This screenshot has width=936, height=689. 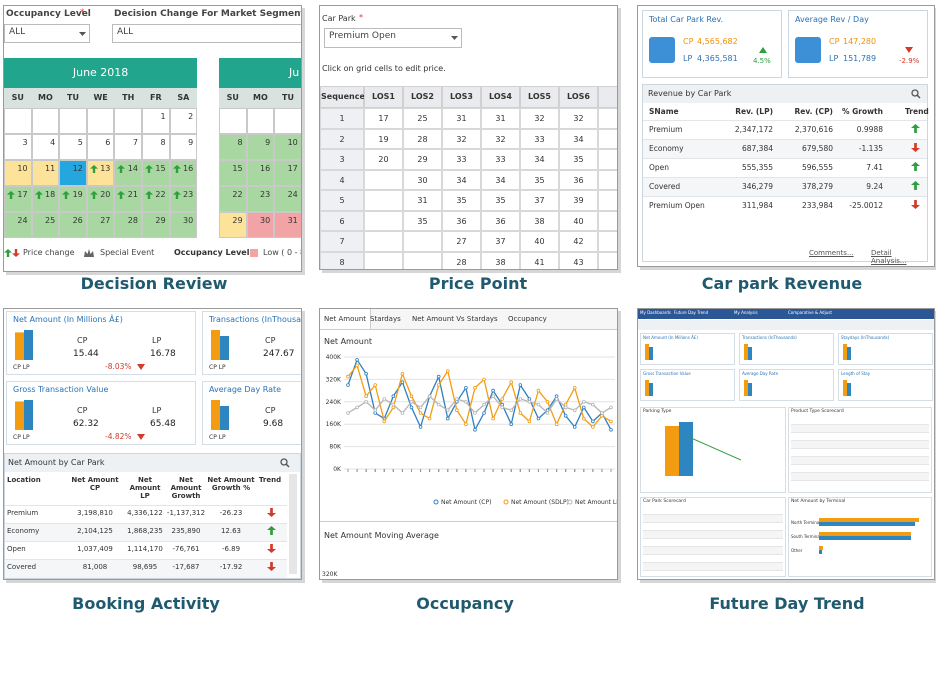 What do you see at coordinates (746, 312) in the screenshot?
I see `nav-item: My Analysis` at bounding box center [746, 312].